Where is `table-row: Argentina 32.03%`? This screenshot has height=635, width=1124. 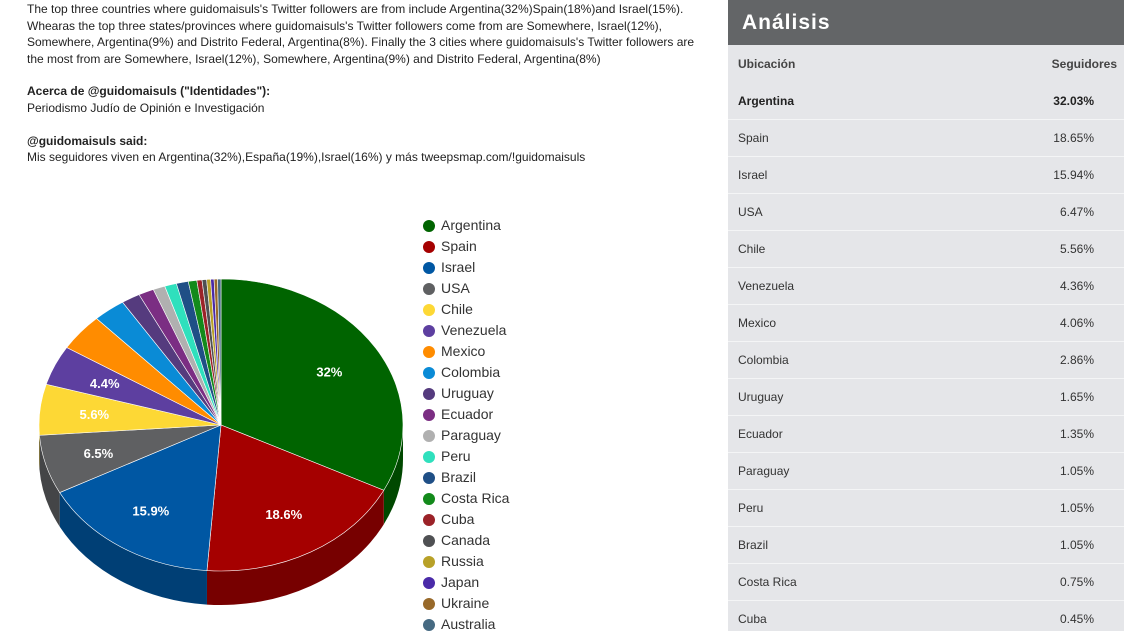 table-row: Argentina 32.03% is located at coordinates (926, 100).